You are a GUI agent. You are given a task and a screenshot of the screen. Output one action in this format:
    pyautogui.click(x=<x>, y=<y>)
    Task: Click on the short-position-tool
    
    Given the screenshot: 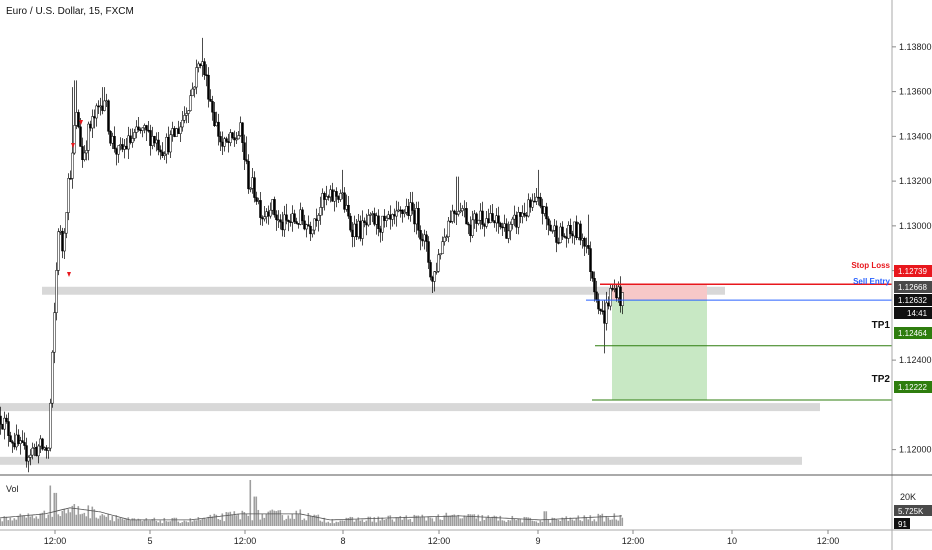 What is the action you would take?
    pyautogui.click(x=659, y=342)
    